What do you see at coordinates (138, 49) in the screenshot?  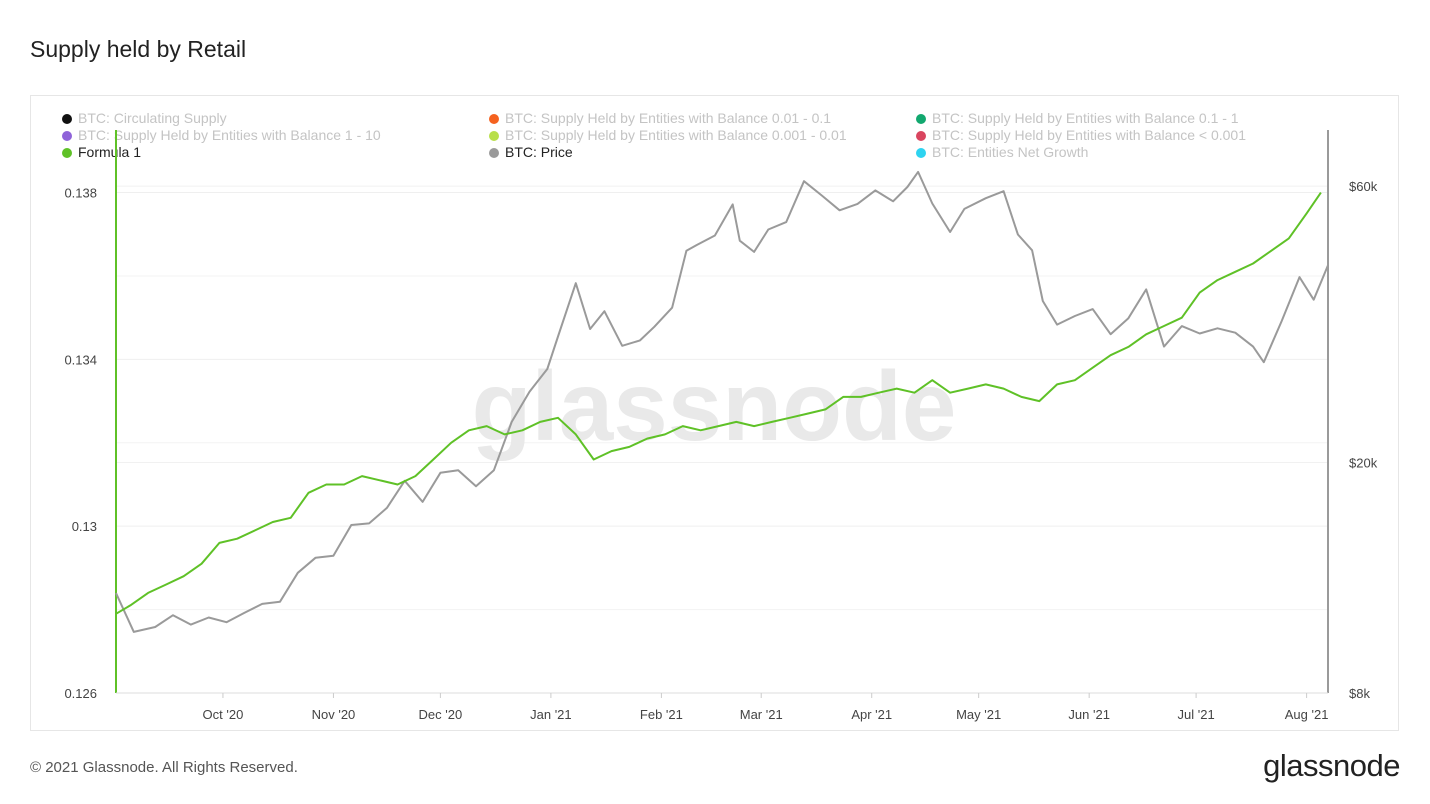 I see `chart-title: Supply held by Retail` at bounding box center [138, 49].